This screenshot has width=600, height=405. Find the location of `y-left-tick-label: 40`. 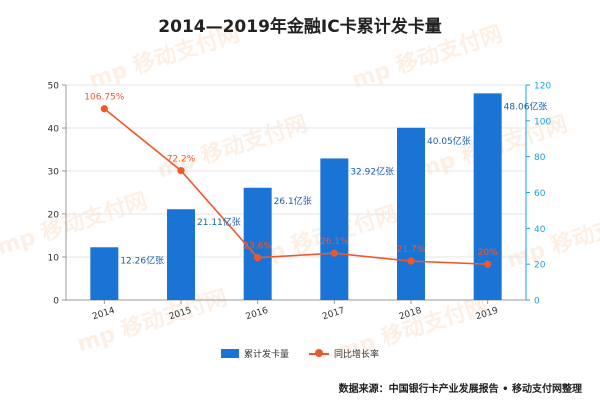

y-left-tick-label: 40 is located at coordinates (54, 130).